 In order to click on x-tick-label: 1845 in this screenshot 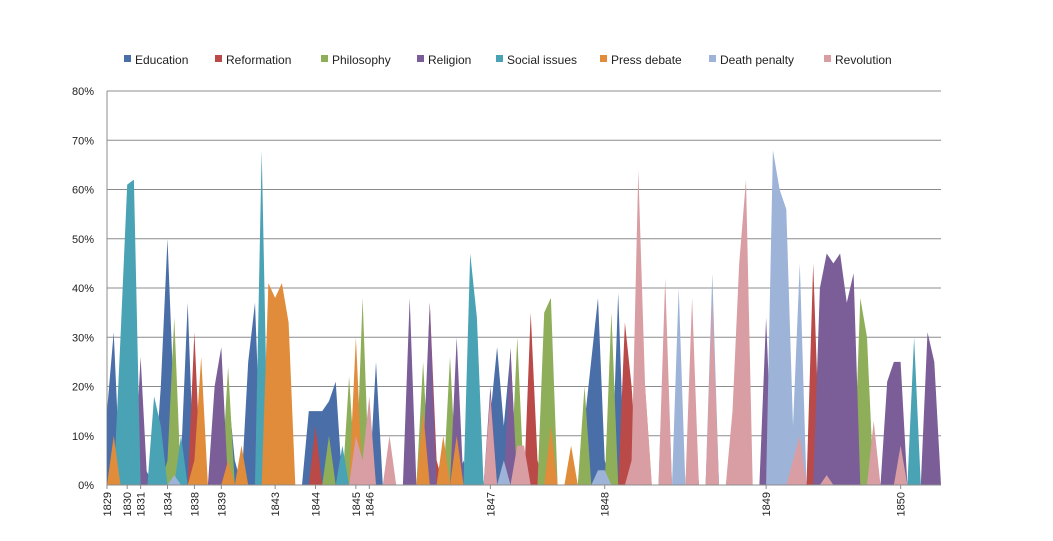, I will do `click(357, 504)`.